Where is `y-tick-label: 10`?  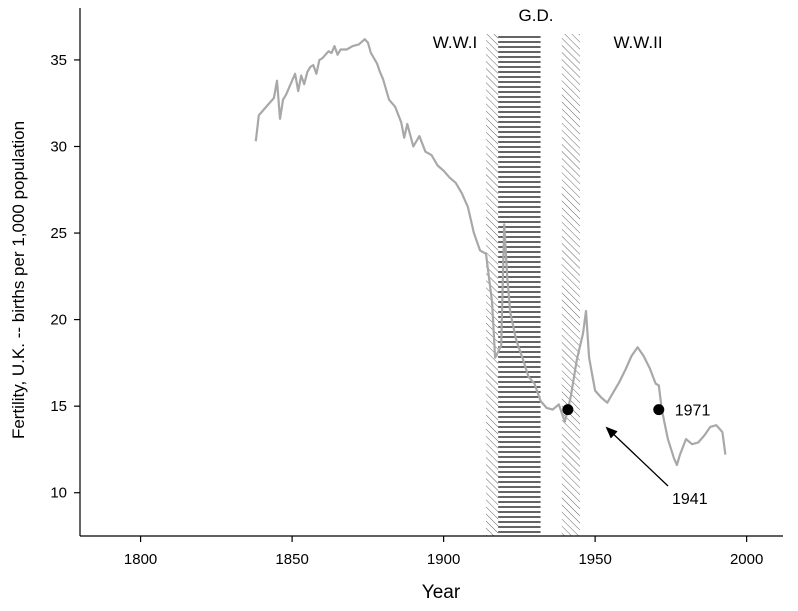 y-tick-label: 10 is located at coordinates (58, 493).